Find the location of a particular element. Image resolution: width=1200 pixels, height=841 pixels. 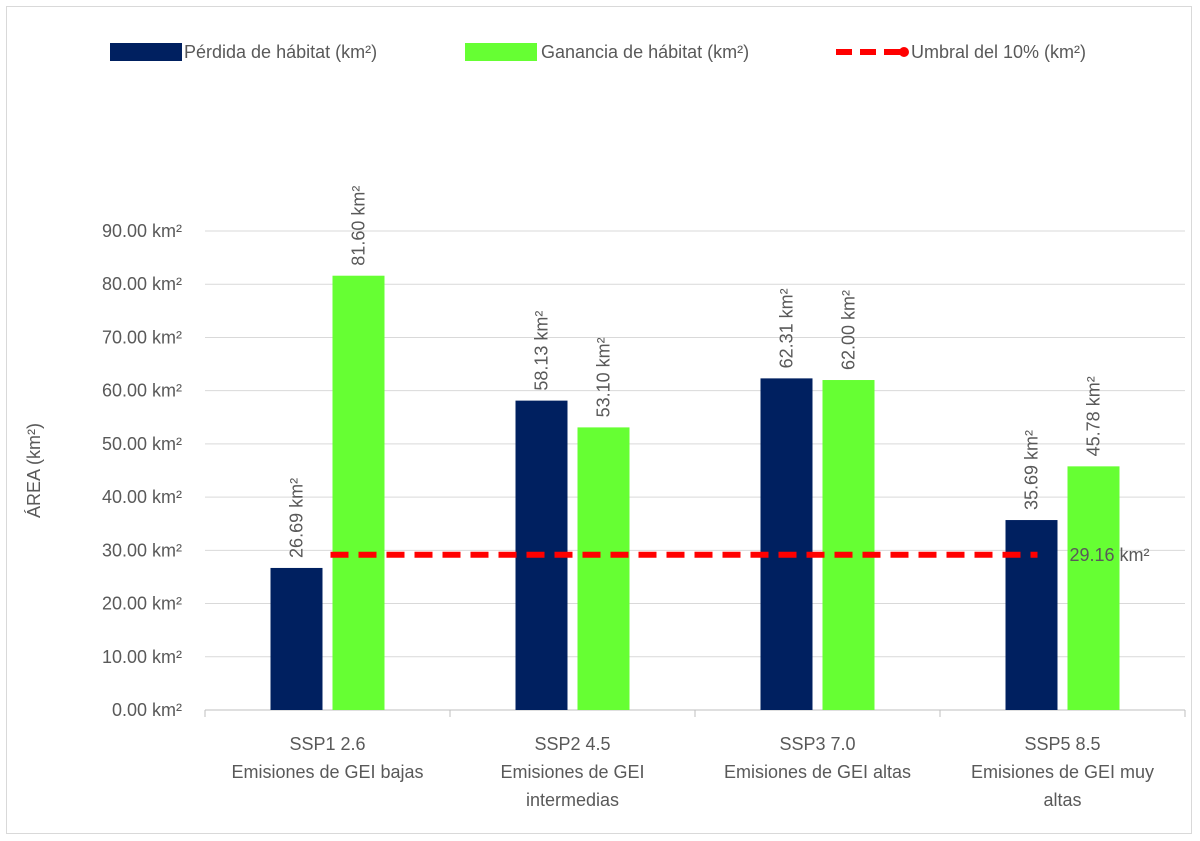

x-tick-label: Emisiones de GEI muy is located at coordinates (1062, 772).